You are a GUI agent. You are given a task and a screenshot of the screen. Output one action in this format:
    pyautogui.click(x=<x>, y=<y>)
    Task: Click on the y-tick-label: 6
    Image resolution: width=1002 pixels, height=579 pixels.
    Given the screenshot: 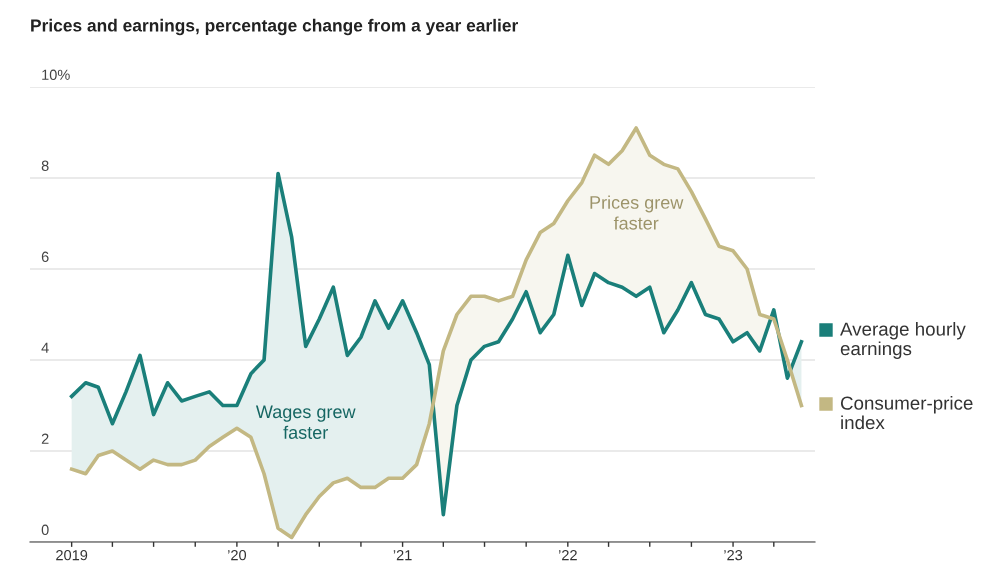 What is the action you would take?
    pyautogui.click(x=45, y=256)
    